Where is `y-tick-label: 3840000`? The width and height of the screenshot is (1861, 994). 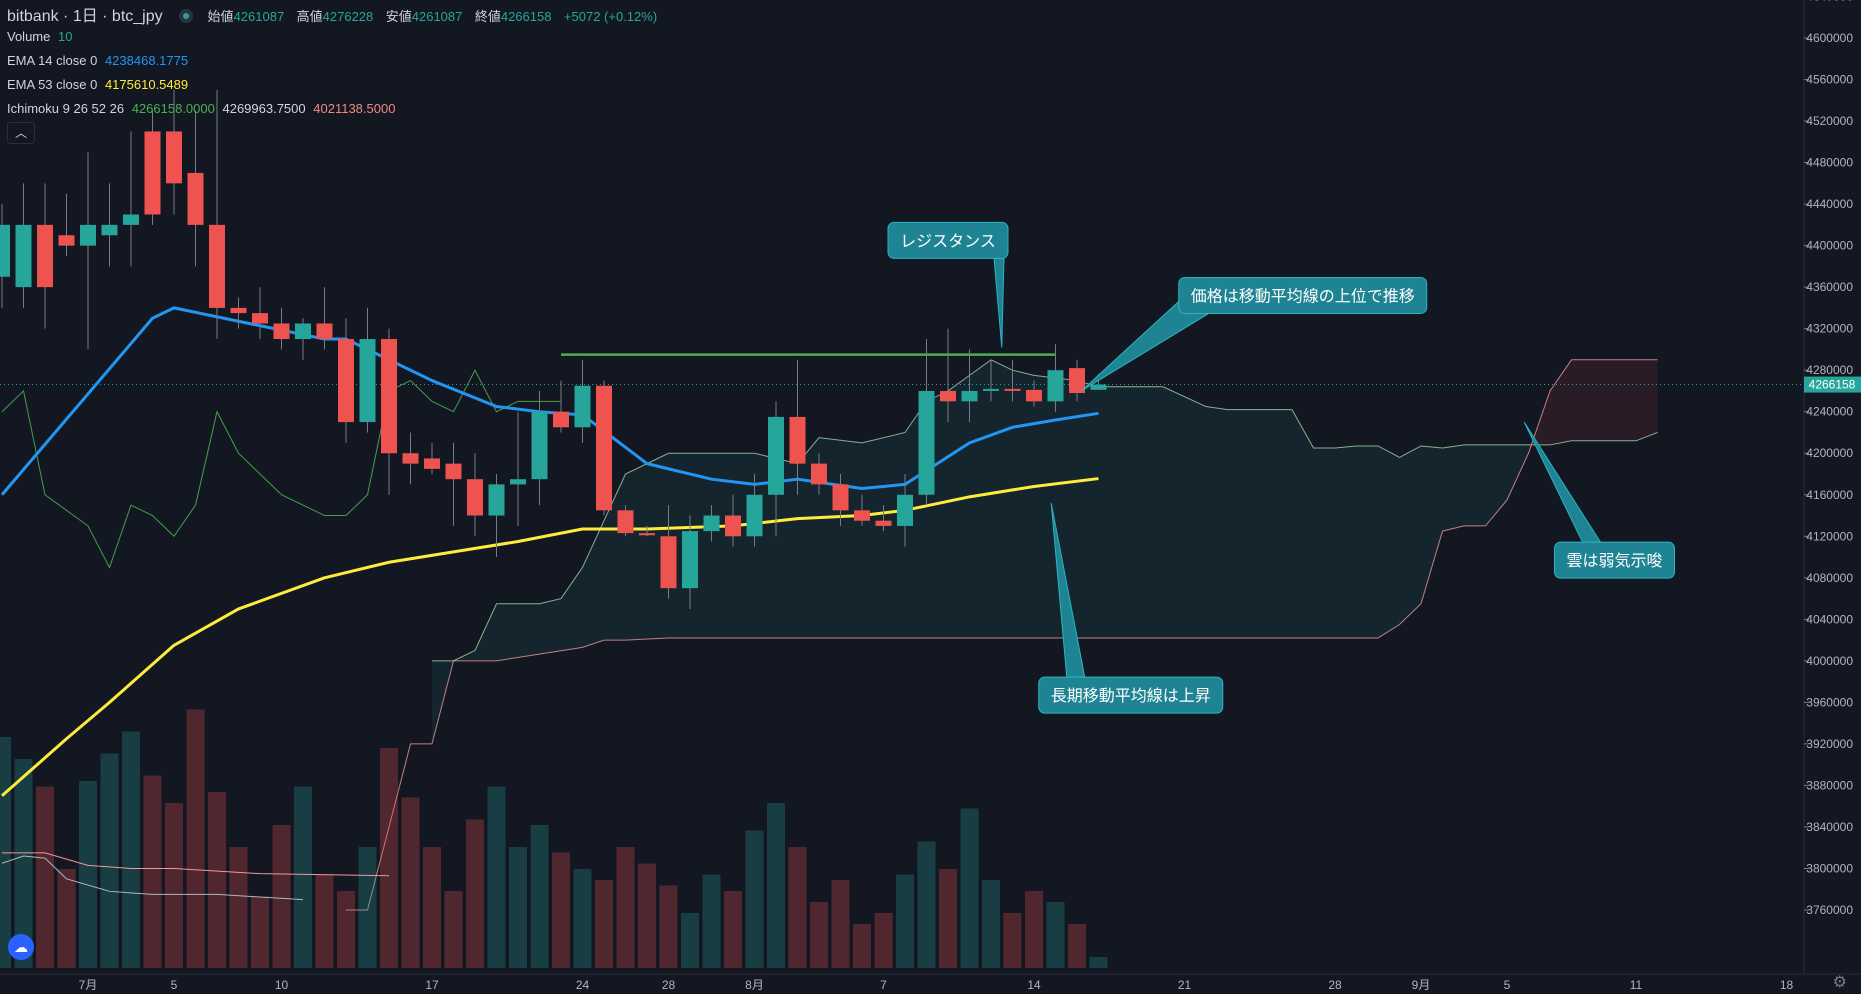
y-tick-label: 3840000 is located at coordinates (1829, 827).